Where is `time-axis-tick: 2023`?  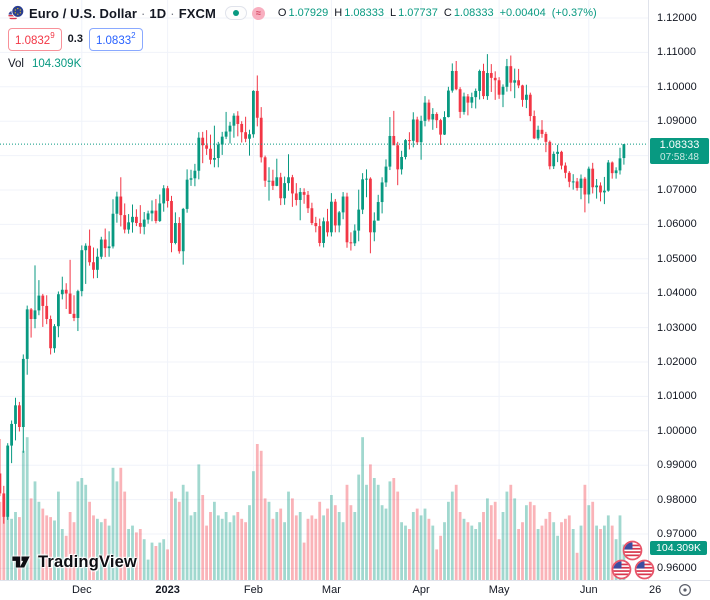 time-axis-tick: 2023 is located at coordinates (167, 590).